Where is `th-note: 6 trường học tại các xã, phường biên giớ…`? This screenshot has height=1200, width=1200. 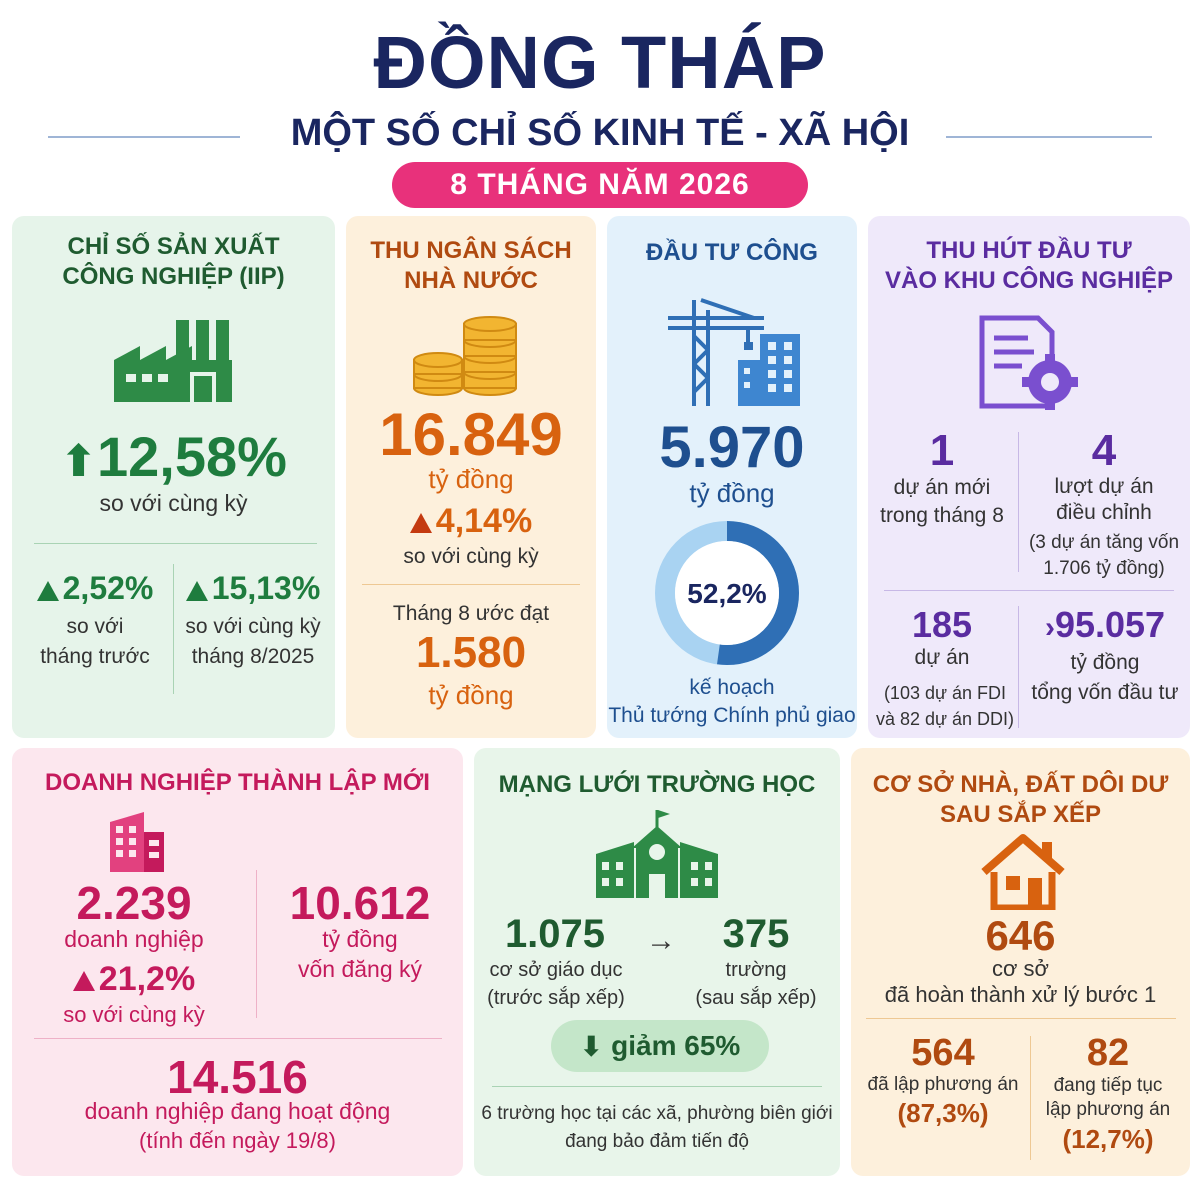
th-note: 6 trường học tại các xã, phường biên giớ… is located at coordinates (657, 1127).